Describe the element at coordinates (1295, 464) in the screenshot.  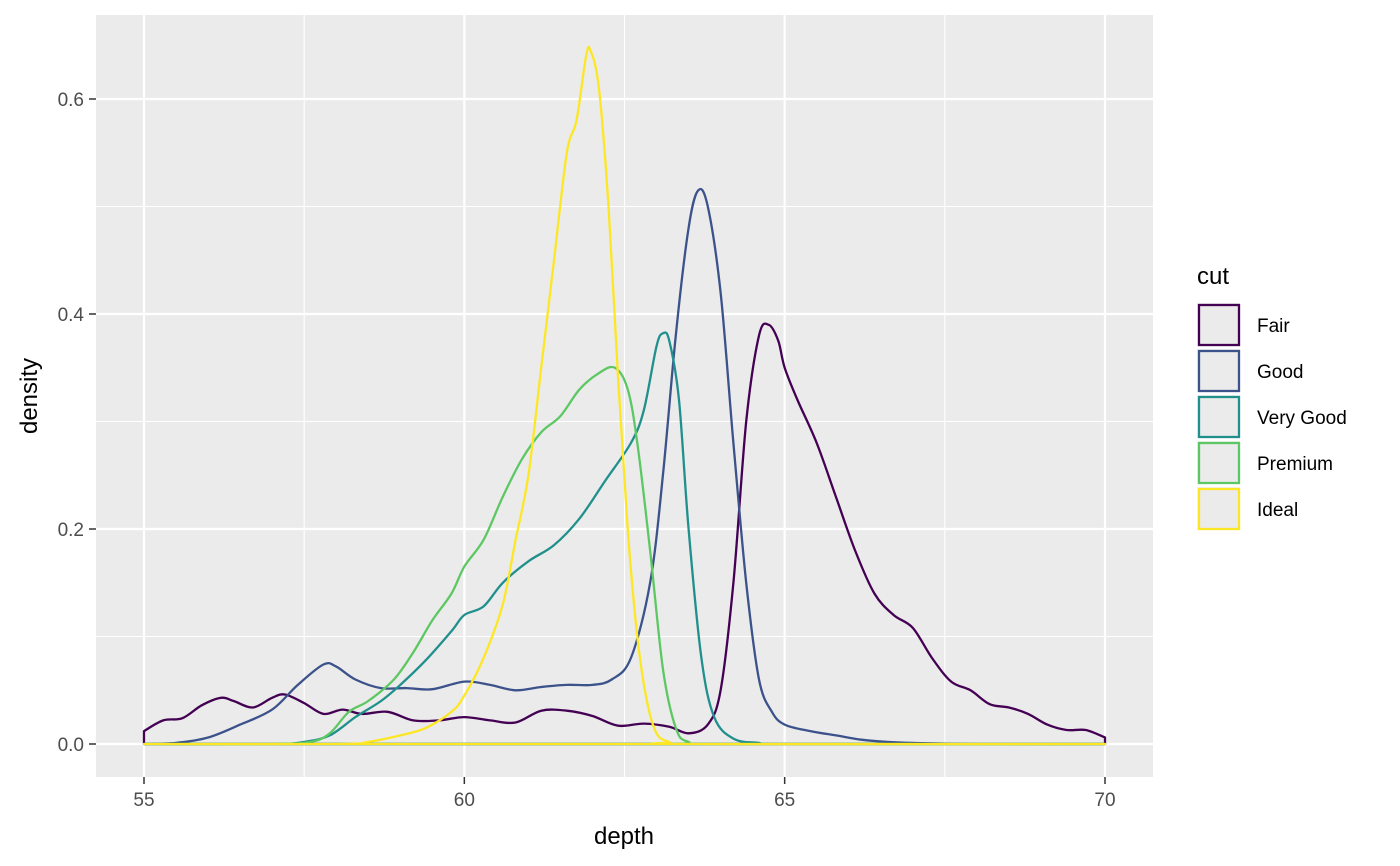
I see `legend-label-premium: Premium` at that location.